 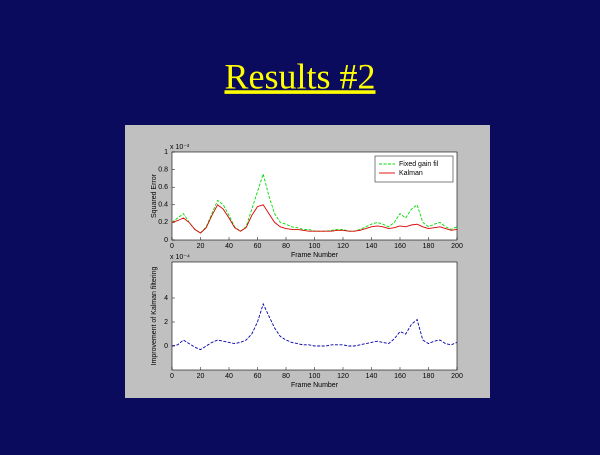 What do you see at coordinates (163, 187) in the screenshot?
I see `y-tick-label: 0.6` at bounding box center [163, 187].